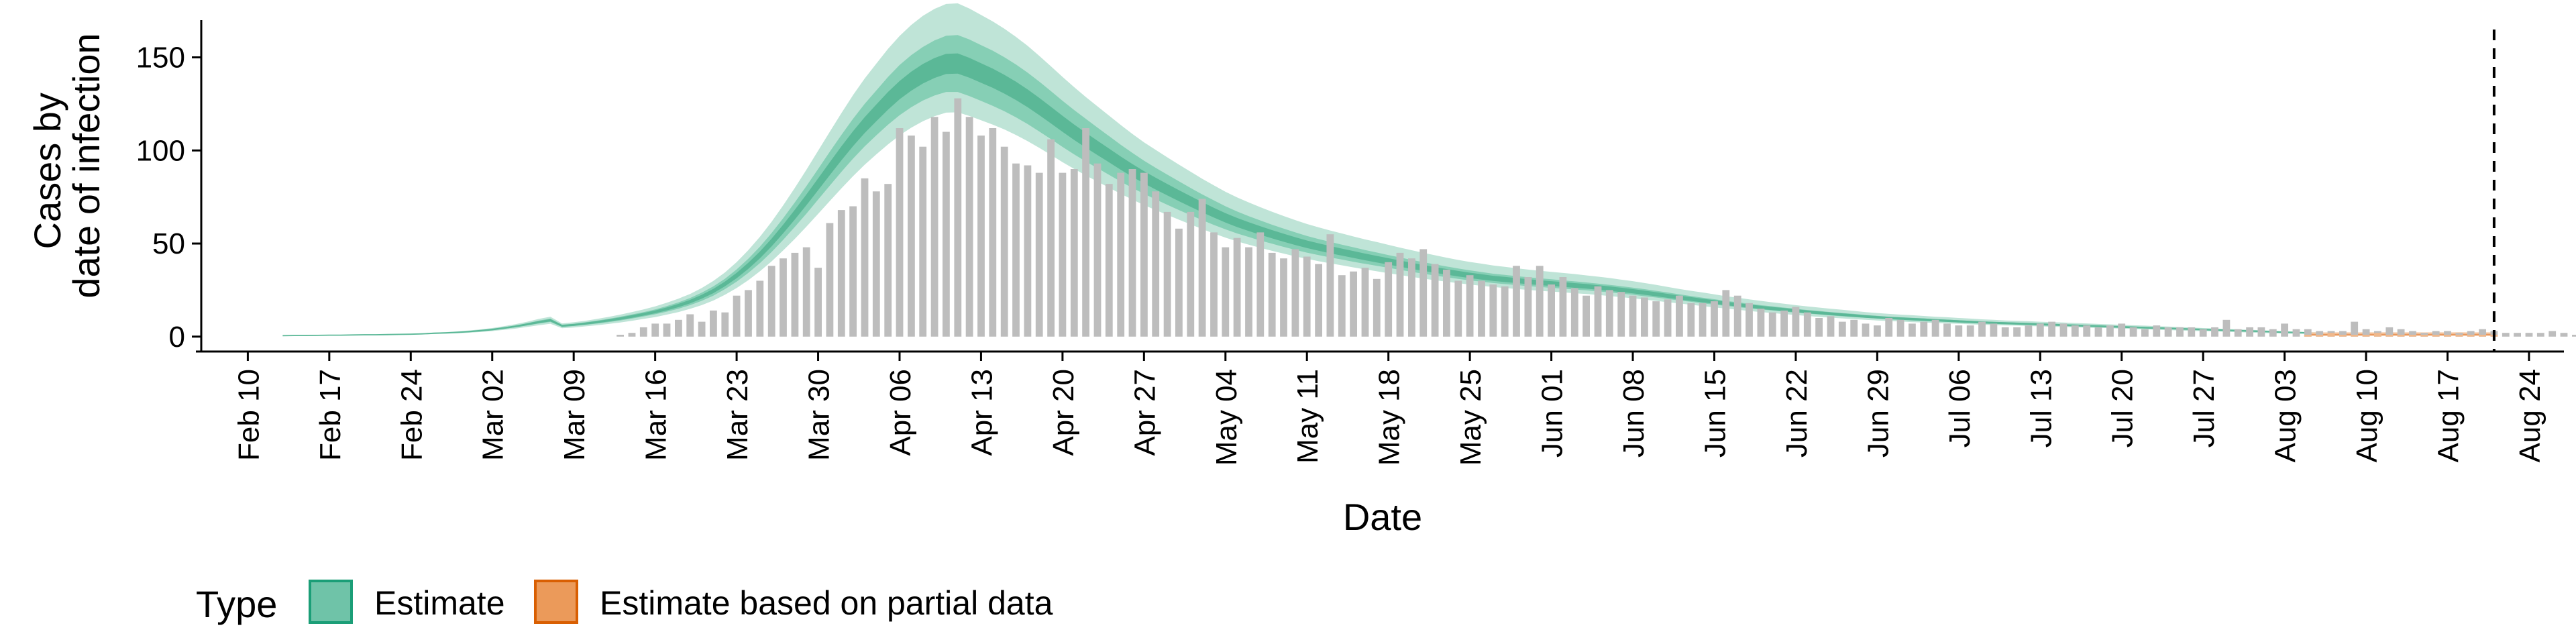  I want to click on x-tick-label: Feb 10, so click(248, 415).